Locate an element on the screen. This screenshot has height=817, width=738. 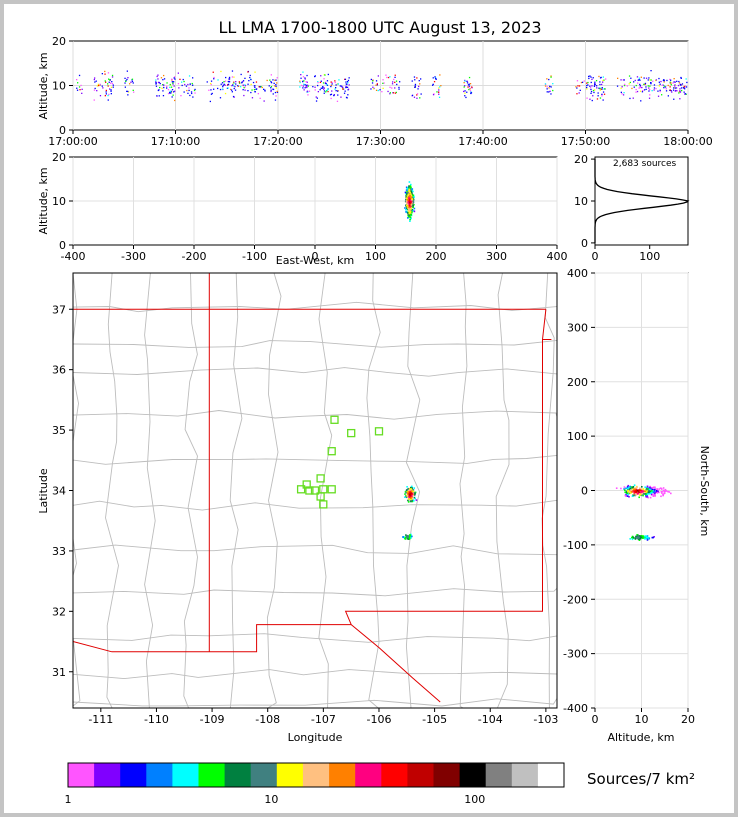
x-tick-label: 18:00:00 is located at coordinates (687, 141).